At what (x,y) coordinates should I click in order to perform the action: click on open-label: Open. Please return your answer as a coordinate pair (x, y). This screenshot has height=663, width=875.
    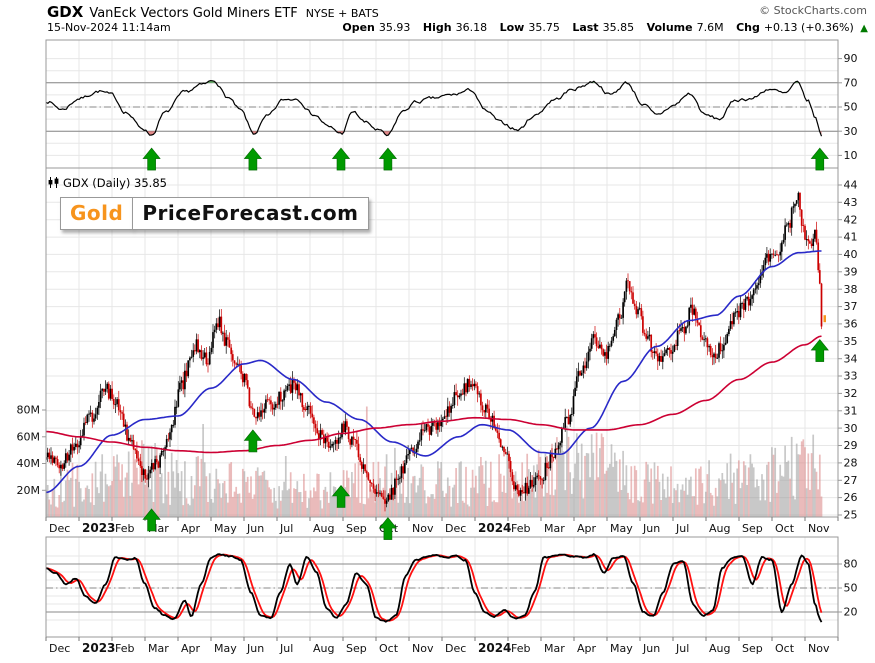
    Looking at the image, I should click on (358, 27).